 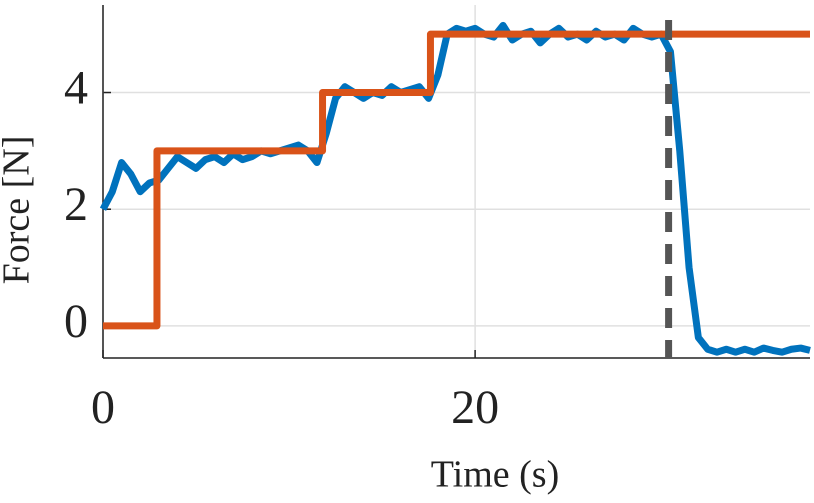 I want to click on x-tick-label: 20, so click(x=475, y=407).